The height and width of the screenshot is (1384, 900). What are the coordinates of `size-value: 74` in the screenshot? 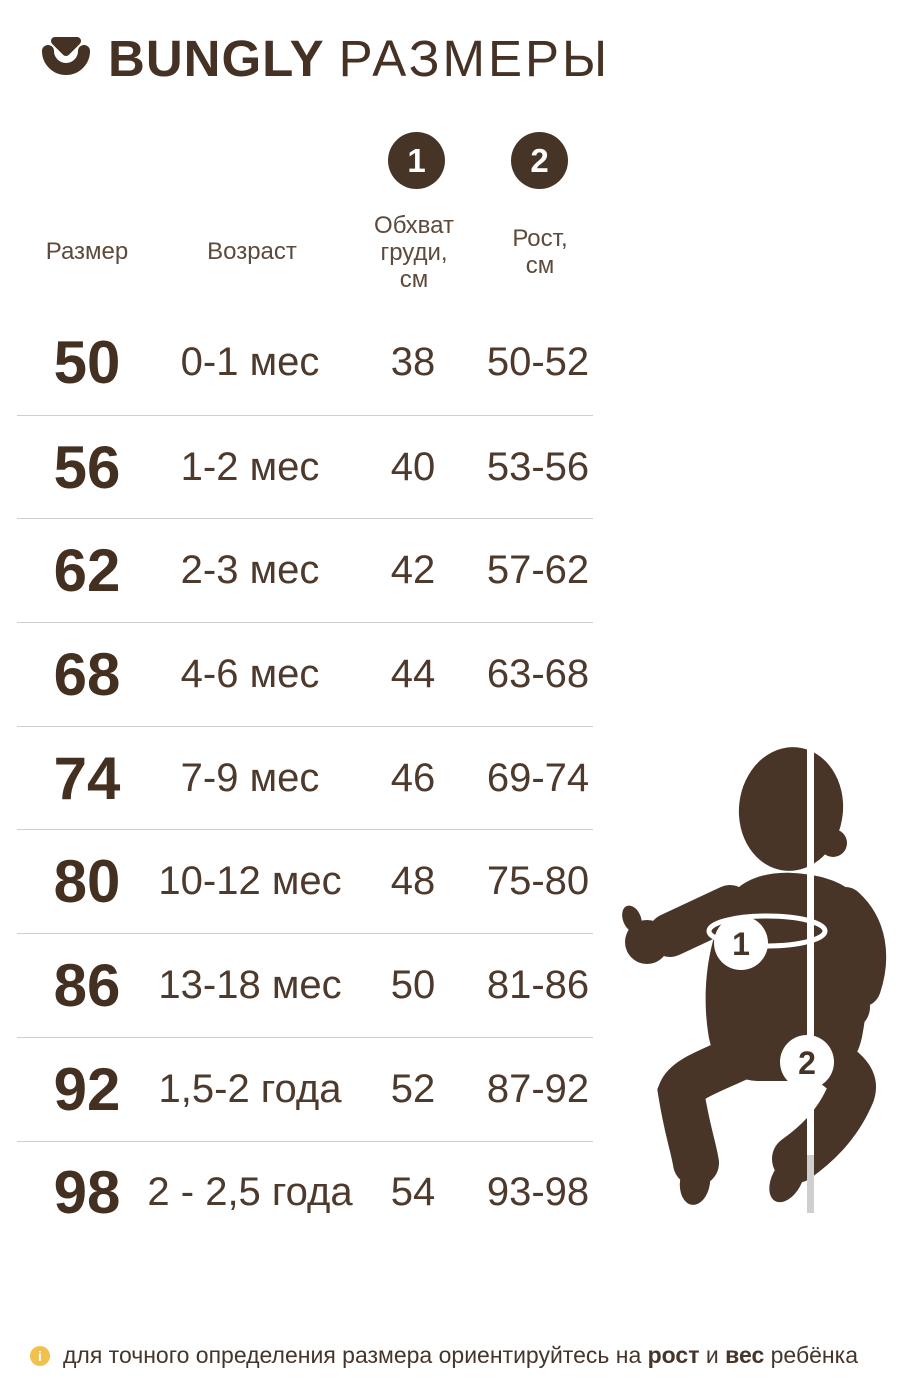 It's located at (87, 778).